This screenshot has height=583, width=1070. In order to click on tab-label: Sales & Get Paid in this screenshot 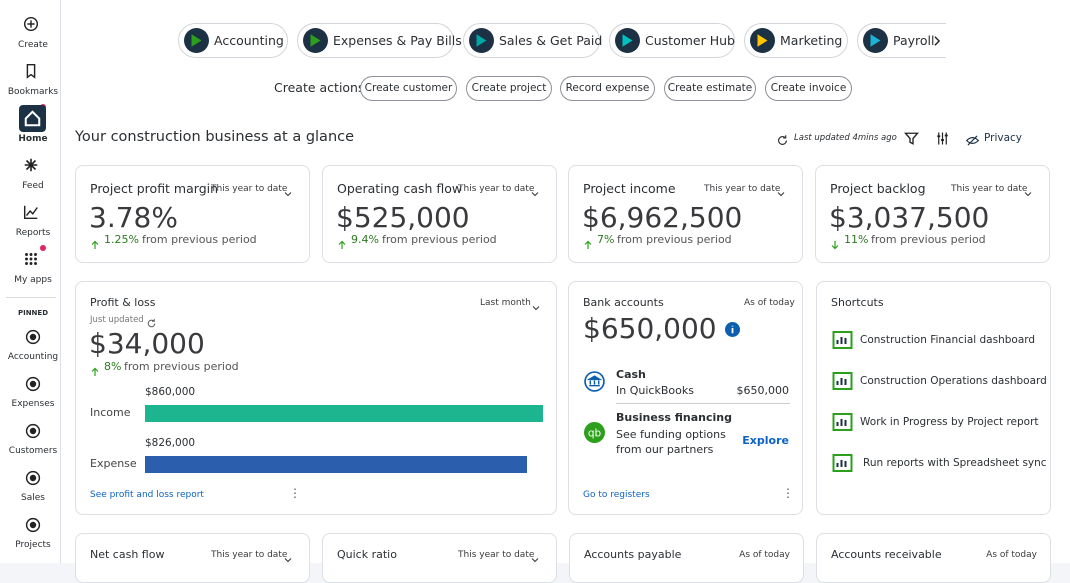, I will do `click(551, 40)`.